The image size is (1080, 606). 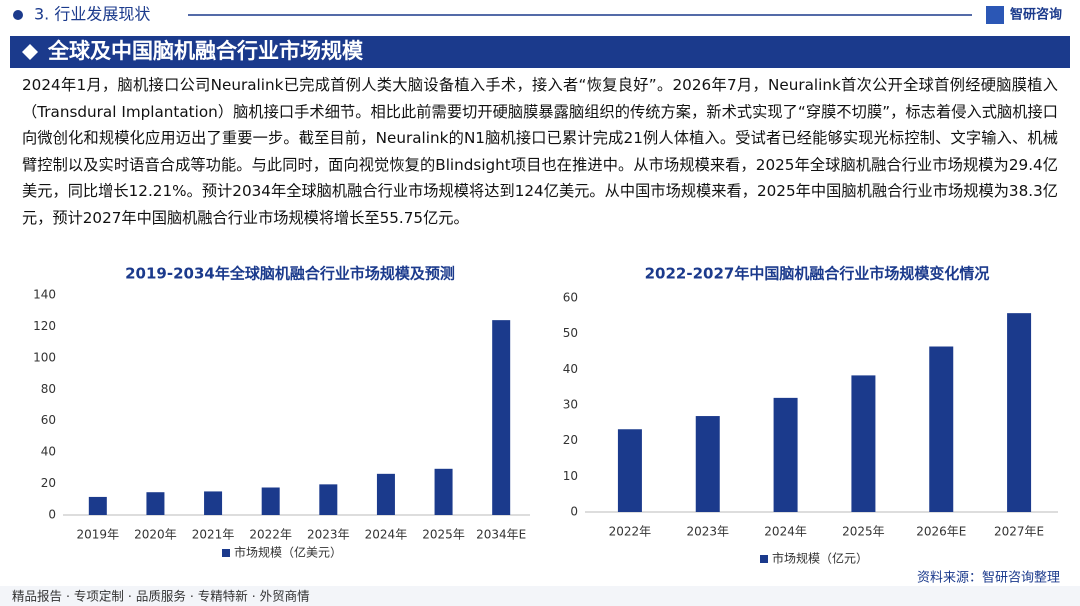 What do you see at coordinates (155, 535) in the screenshot?
I see `x-tick-label: 2020年` at bounding box center [155, 535].